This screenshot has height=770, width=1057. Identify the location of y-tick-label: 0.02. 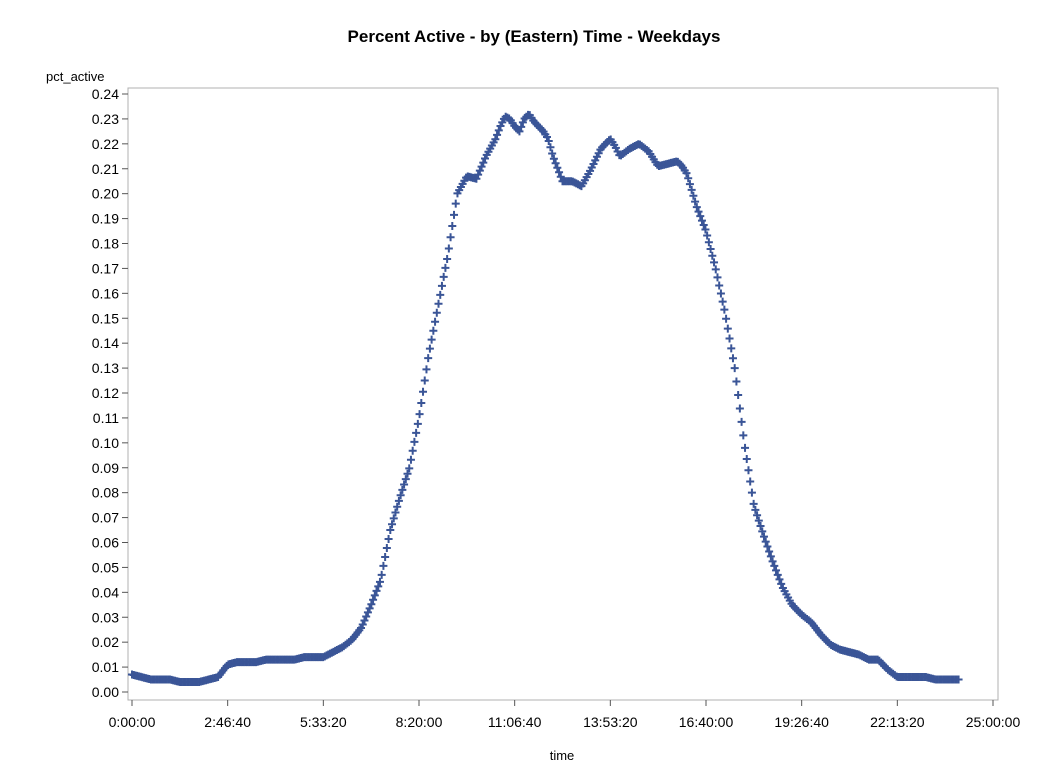
(105, 642).